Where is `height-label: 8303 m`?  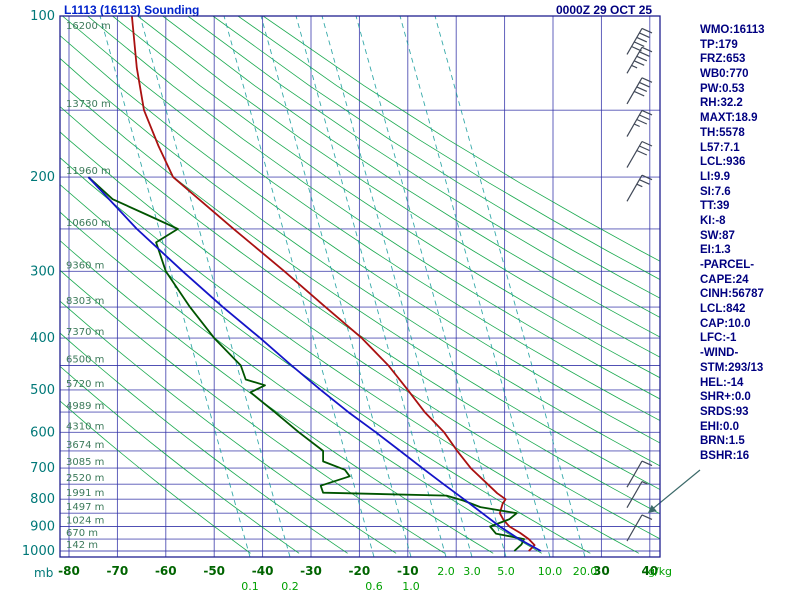
height-label: 8303 m is located at coordinates (85, 301).